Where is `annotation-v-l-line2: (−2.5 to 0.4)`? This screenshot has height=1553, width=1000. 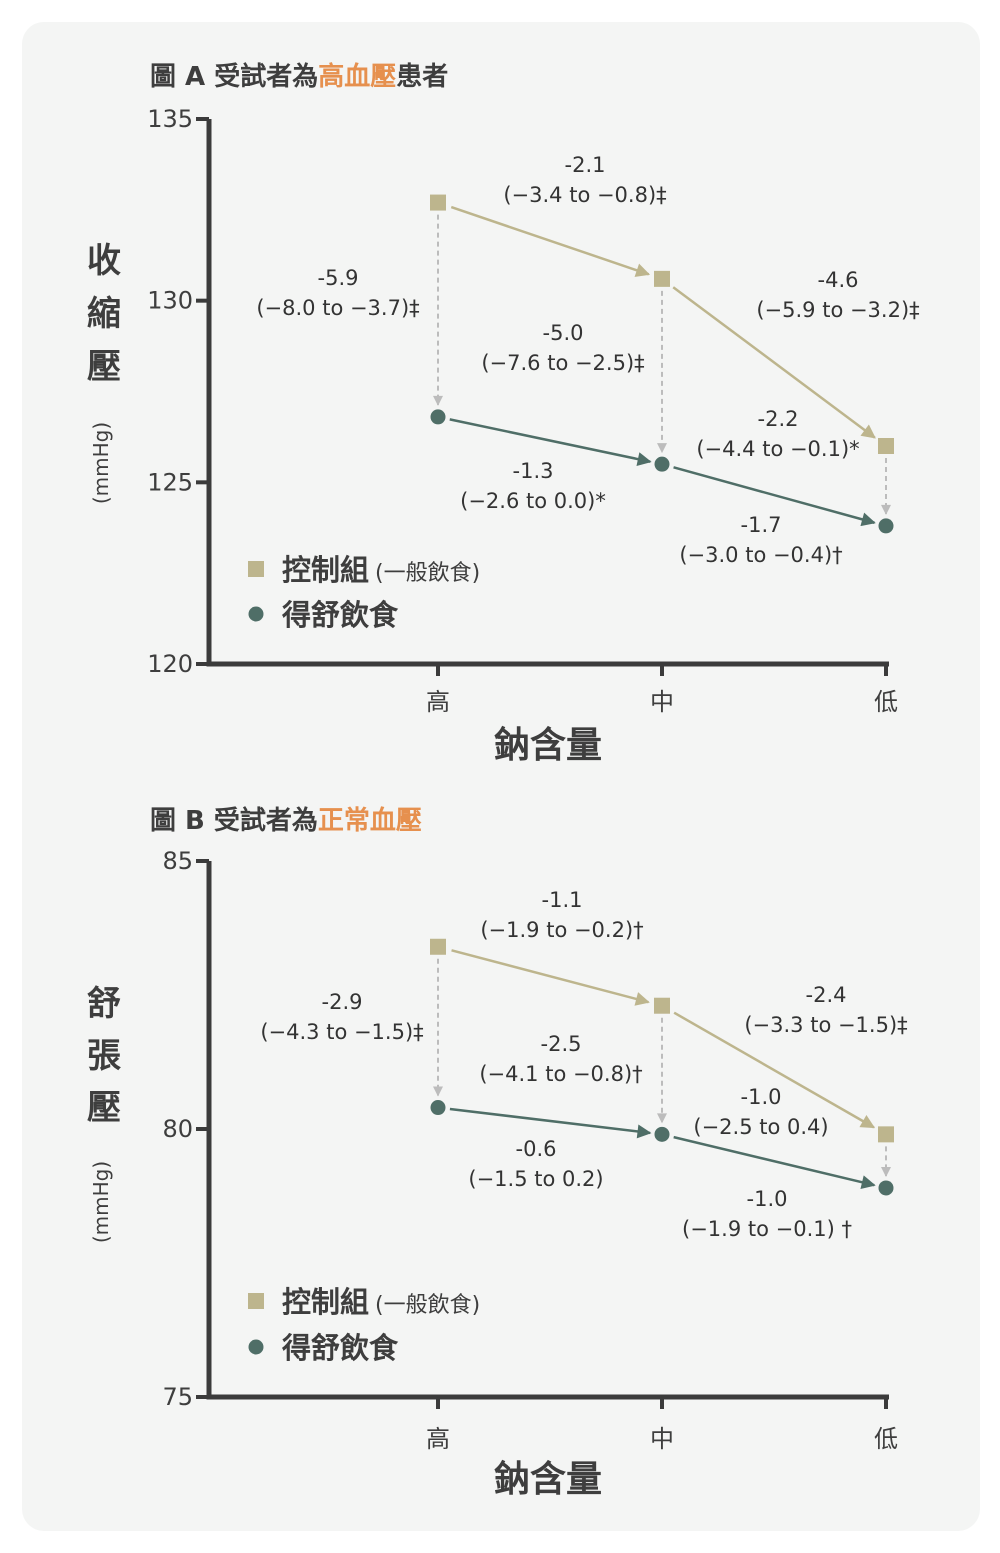 annotation-v-l-line2: (−2.5 to 0.4) is located at coordinates (760, 1127).